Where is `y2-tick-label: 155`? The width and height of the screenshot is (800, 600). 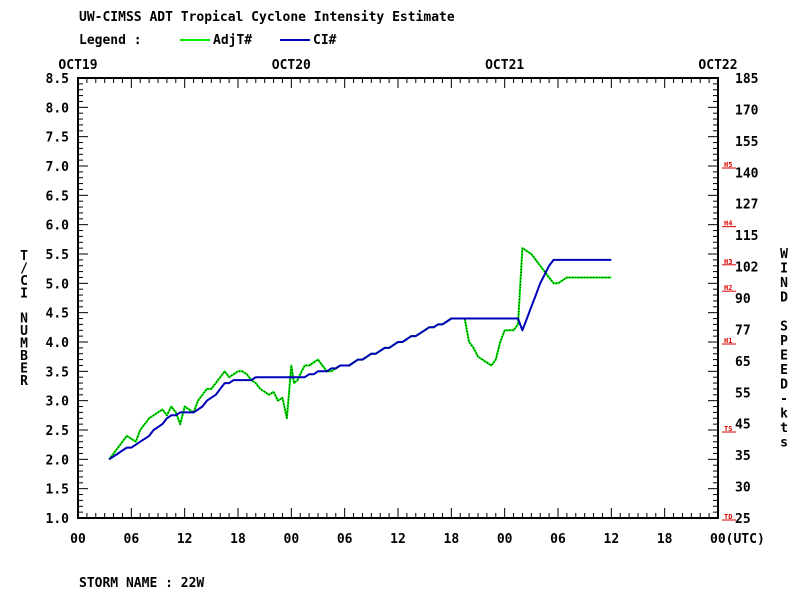
y2-tick-label: 155 is located at coordinates (746, 142).